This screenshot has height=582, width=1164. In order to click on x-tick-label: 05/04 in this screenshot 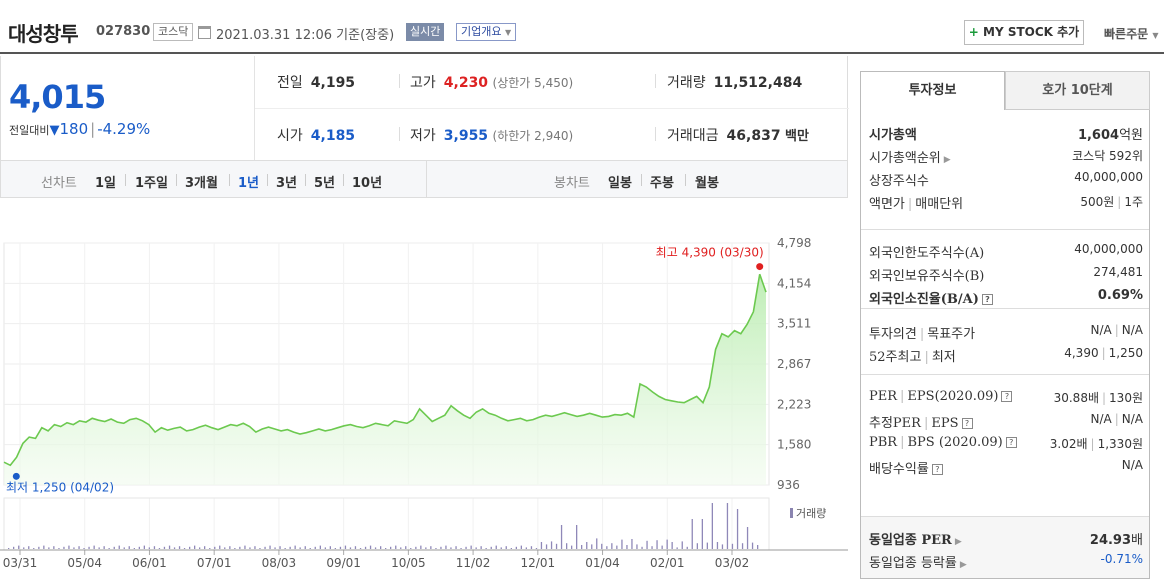, I will do `click(84, 563)`.